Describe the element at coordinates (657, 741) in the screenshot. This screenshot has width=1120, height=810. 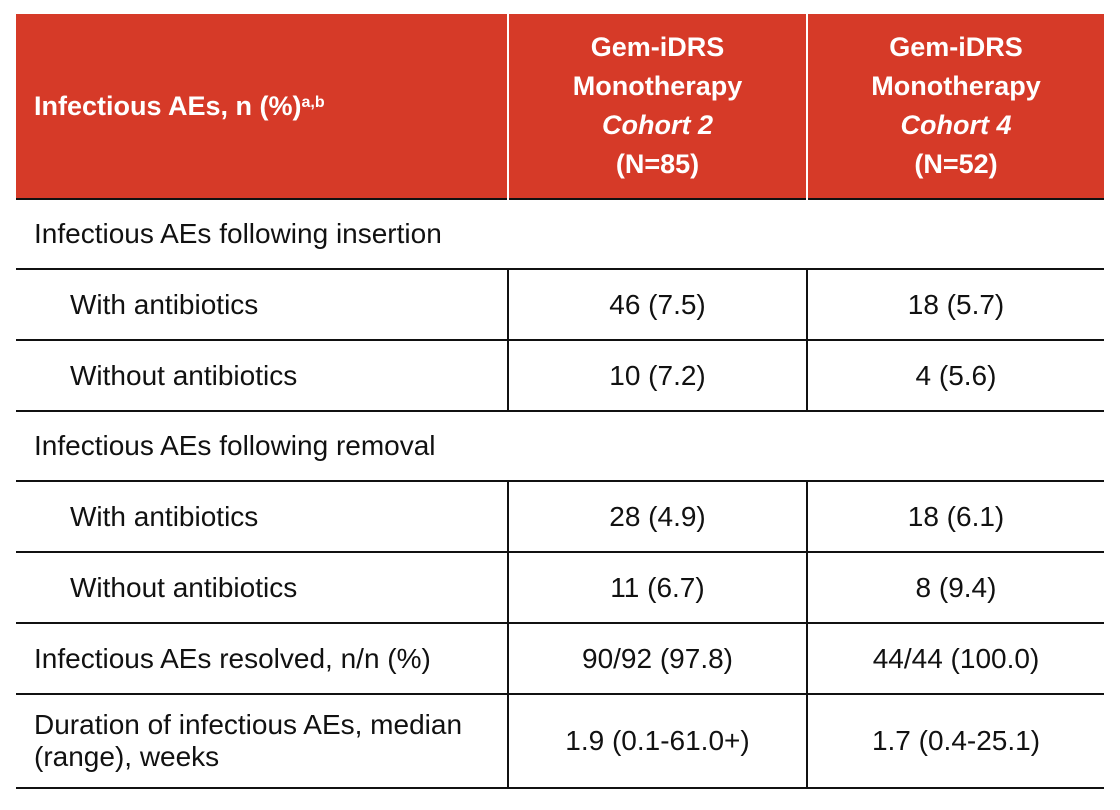
I see `cell-value: 1.9 (0.1-61.0+)` at that location.